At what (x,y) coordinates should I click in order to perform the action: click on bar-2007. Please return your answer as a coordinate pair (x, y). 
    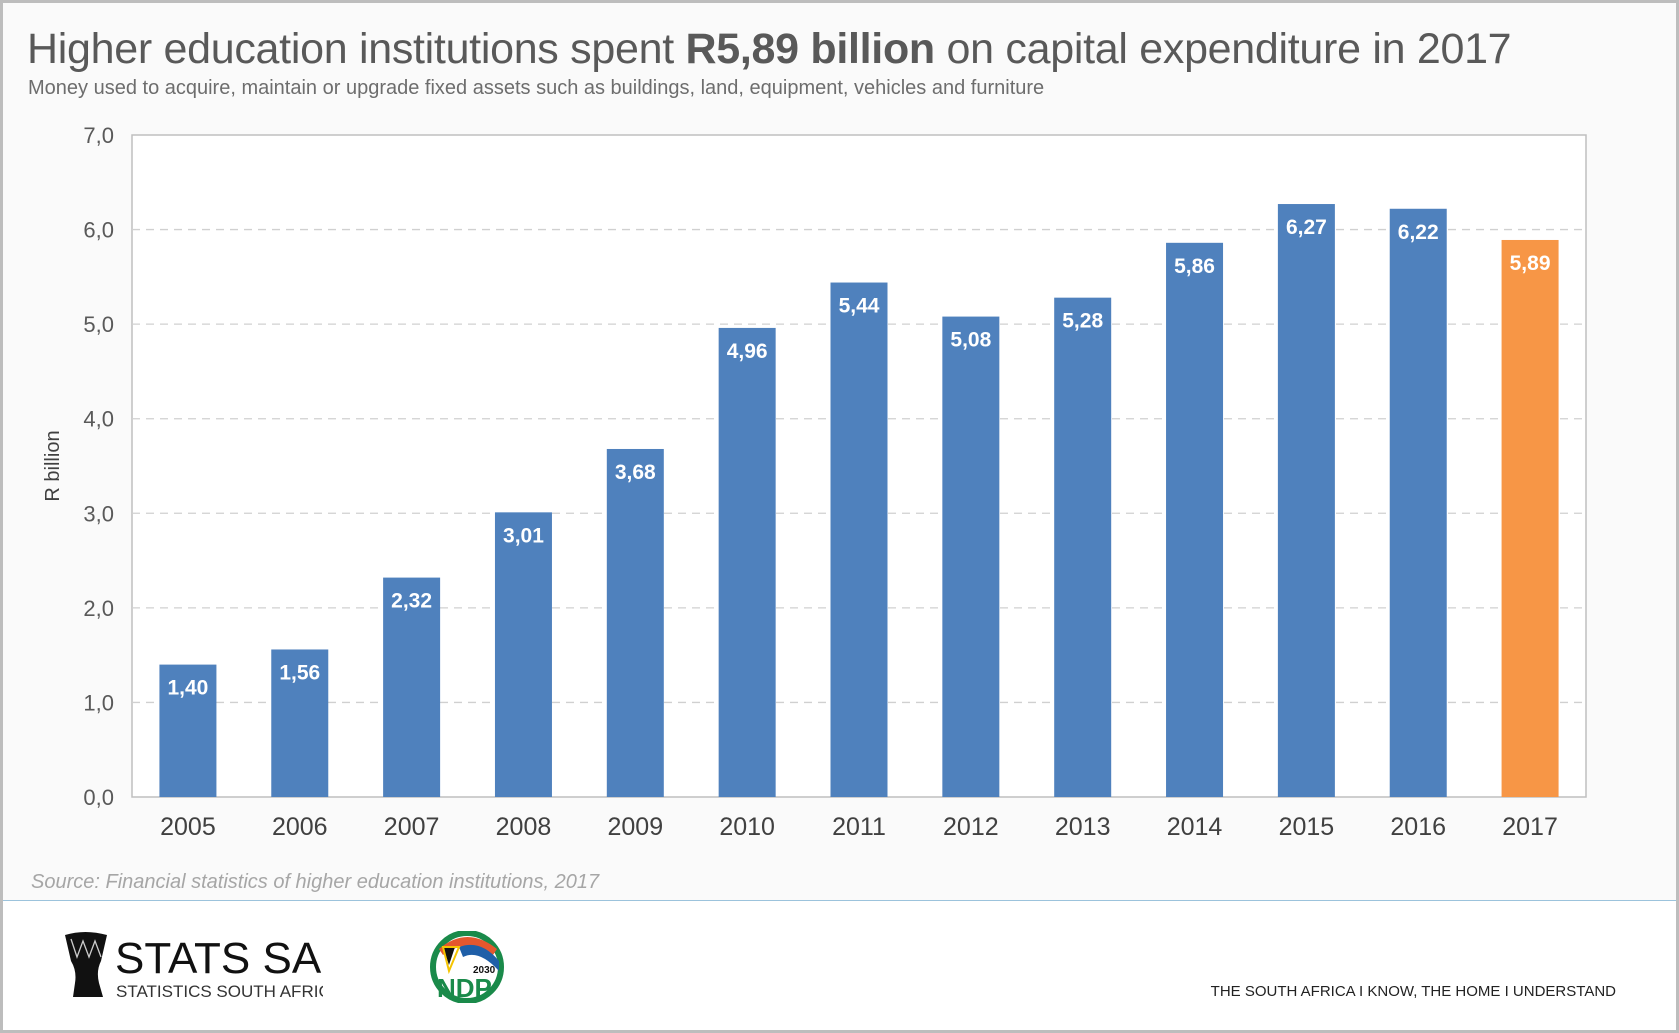
    Looking at the image, I should click on (412, 687).